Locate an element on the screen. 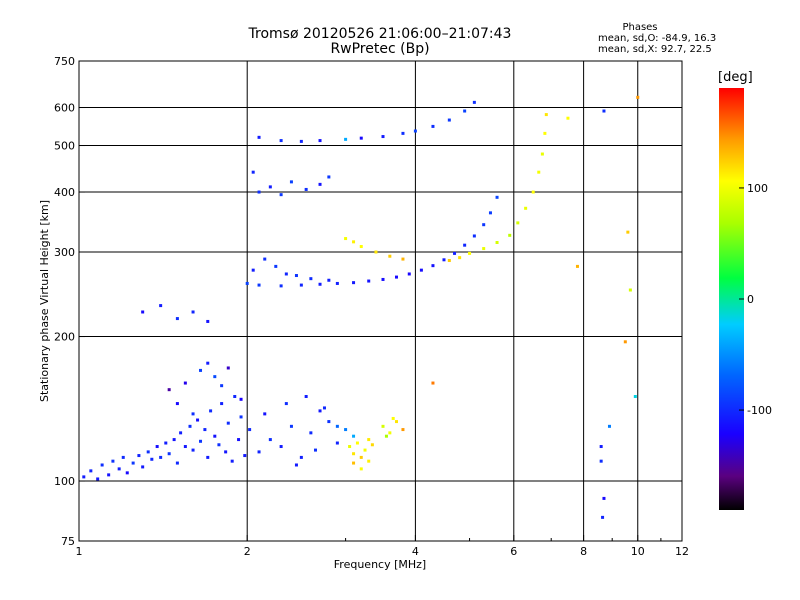 The height and width of the screenshot is (600, 800). x-tick-label: 8 is located at coordinates (583, 551).